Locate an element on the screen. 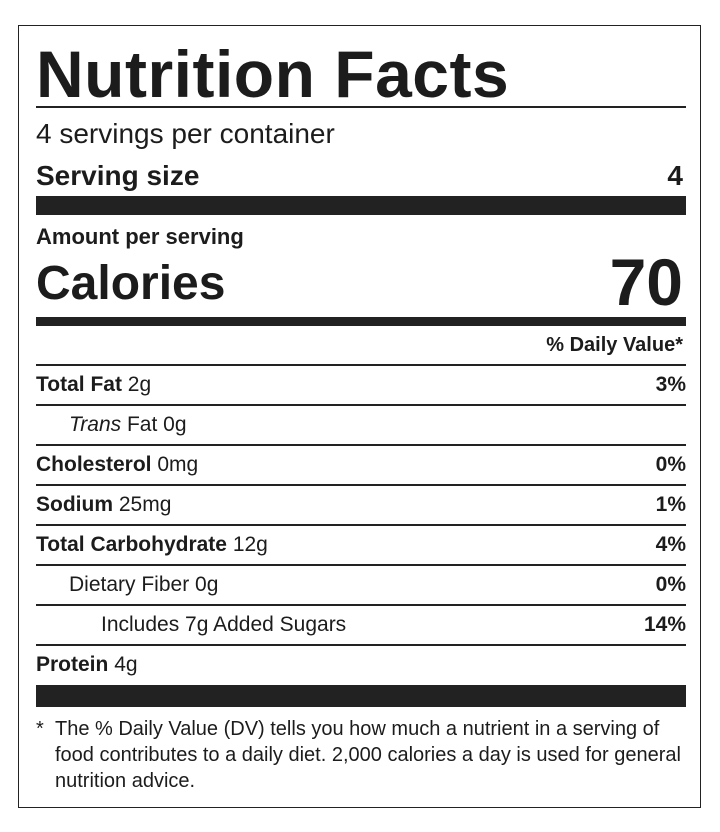 The height and width of the screenshot is (832, 720). daily-value-header: % Daily Value* is located at coordinates (614, 345).